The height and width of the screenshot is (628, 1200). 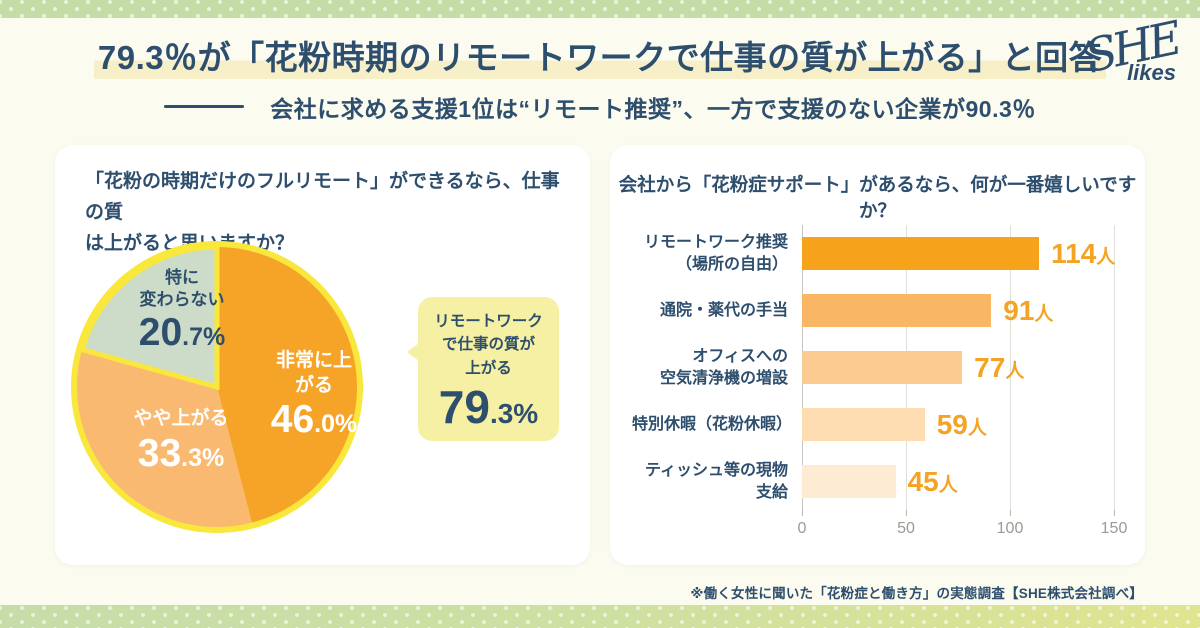 I want to click on bar-category-label-1: 通院・薬代の手当, so click(x=710, y=310).